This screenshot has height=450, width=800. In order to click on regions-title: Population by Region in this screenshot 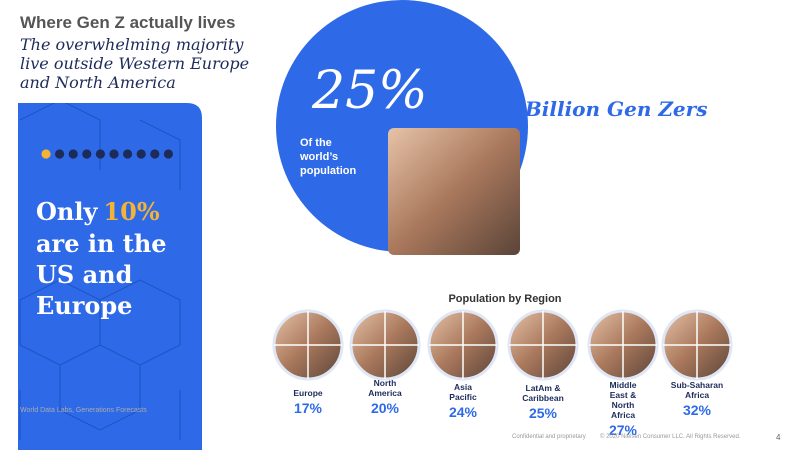, I will do `click(504, 299)`.